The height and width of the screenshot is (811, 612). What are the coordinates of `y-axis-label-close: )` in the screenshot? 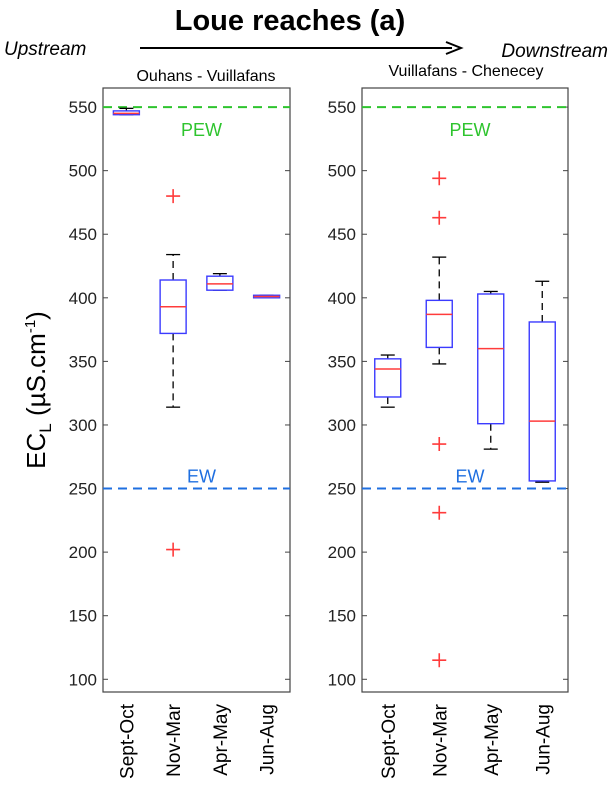 It's located at (36, 315).